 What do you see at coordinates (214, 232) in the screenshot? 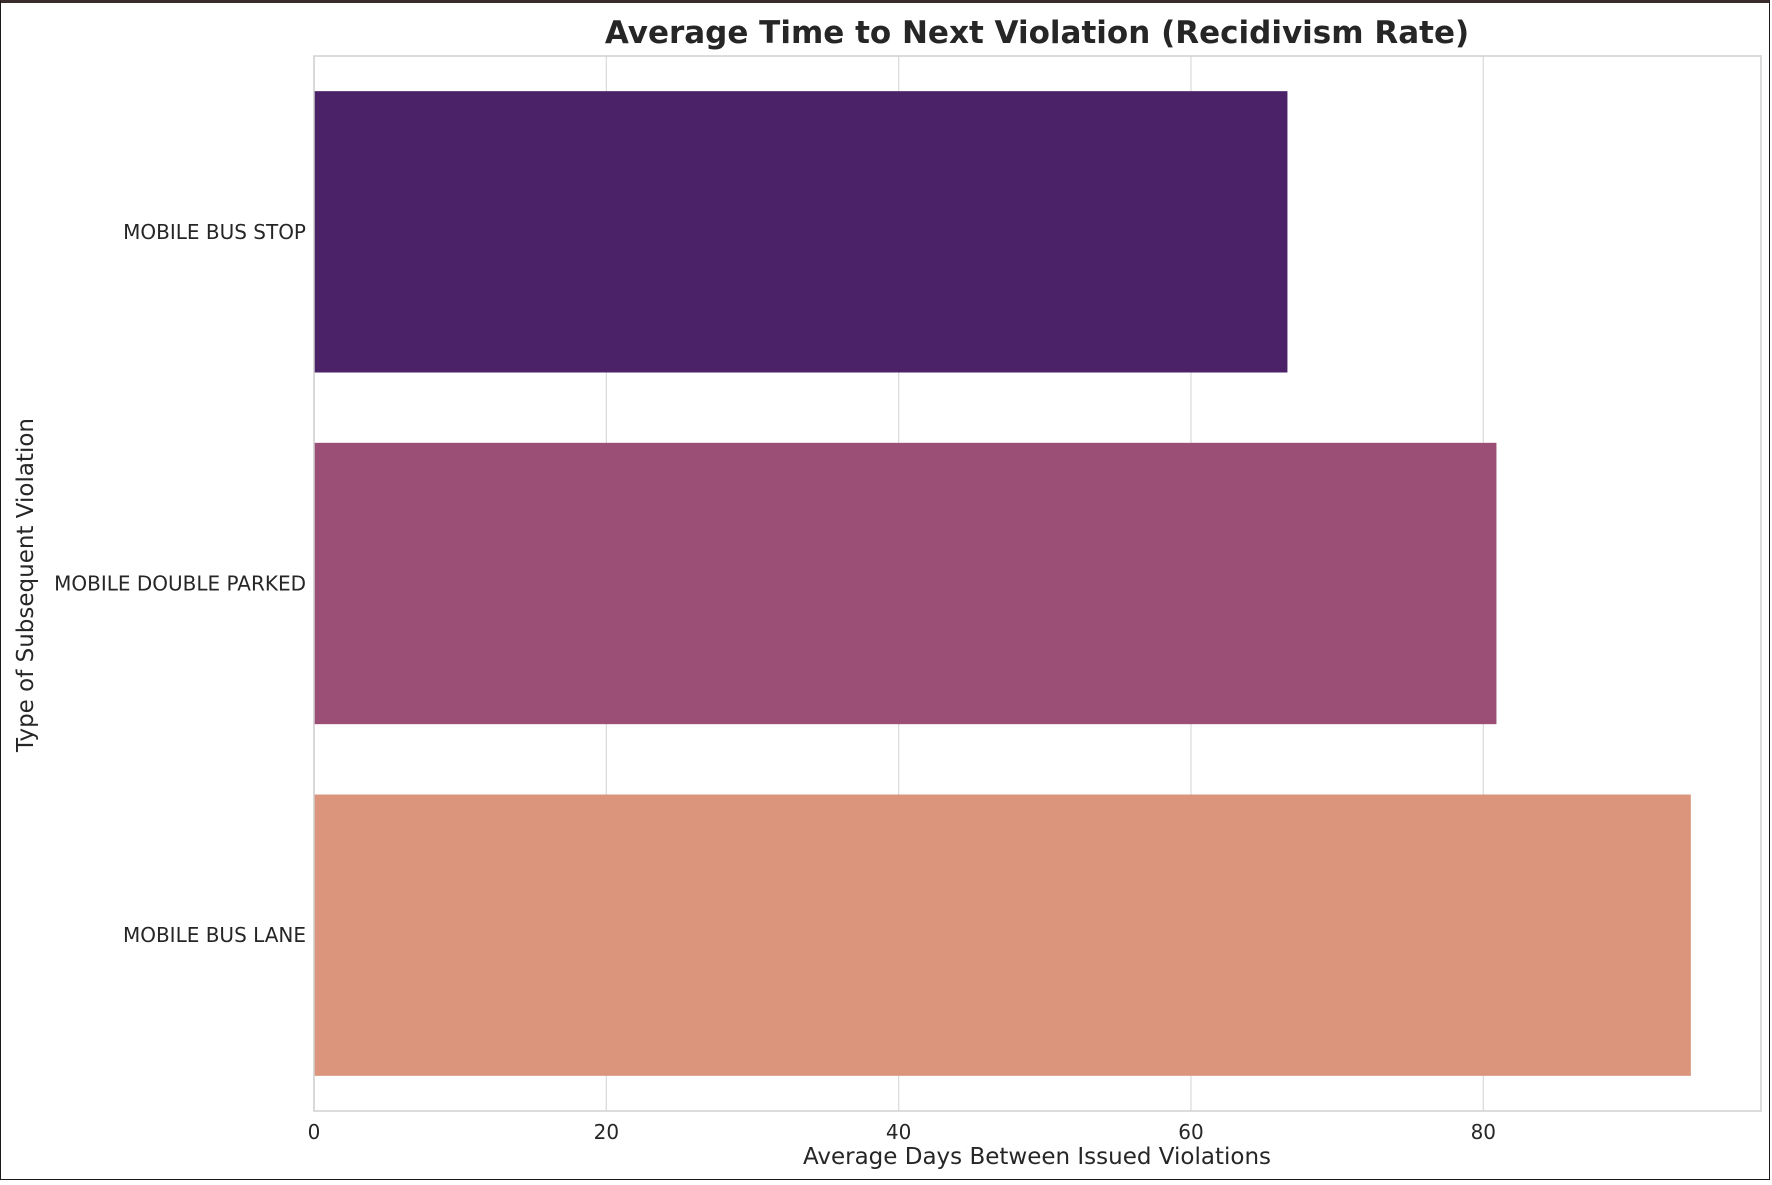
I see `y-tick-label: MOBILE BUS STOP` at bounding box center [214, 232].